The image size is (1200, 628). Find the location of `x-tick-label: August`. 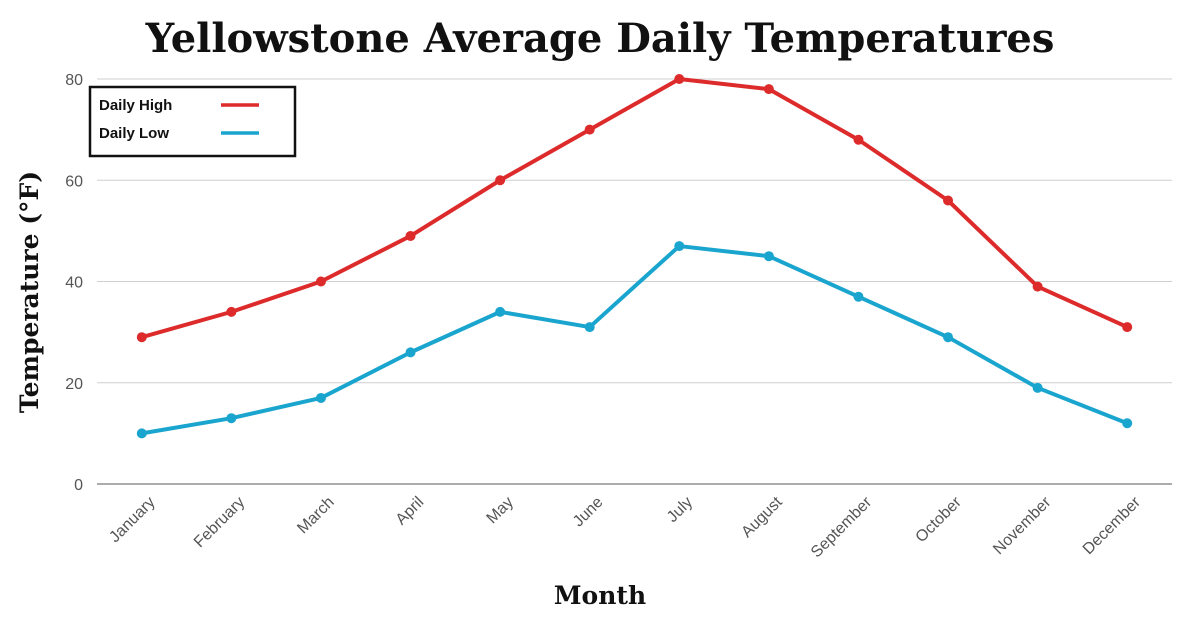

x-tick-label: August is located at coordinates (762, 517).